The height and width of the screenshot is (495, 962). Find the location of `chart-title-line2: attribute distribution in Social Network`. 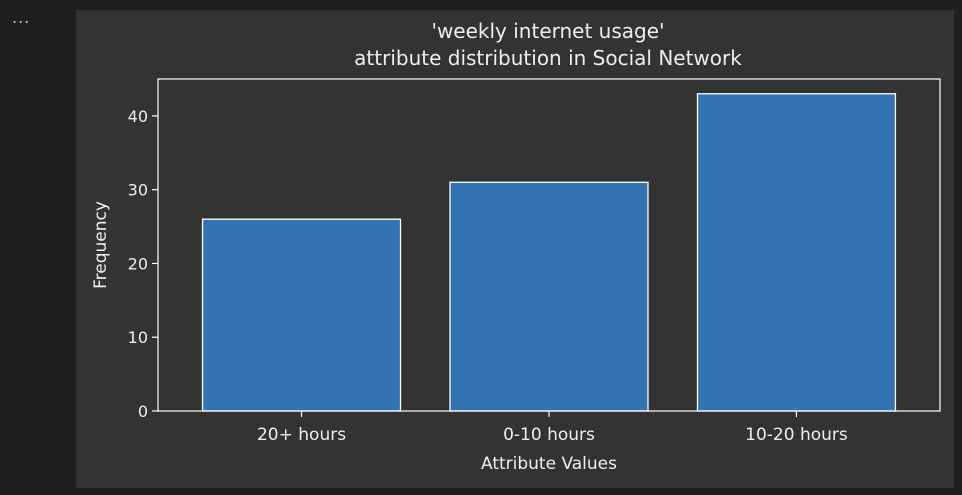

chart-title-line2: attribute distribution in Social Network is located at coordinates (548, 58).